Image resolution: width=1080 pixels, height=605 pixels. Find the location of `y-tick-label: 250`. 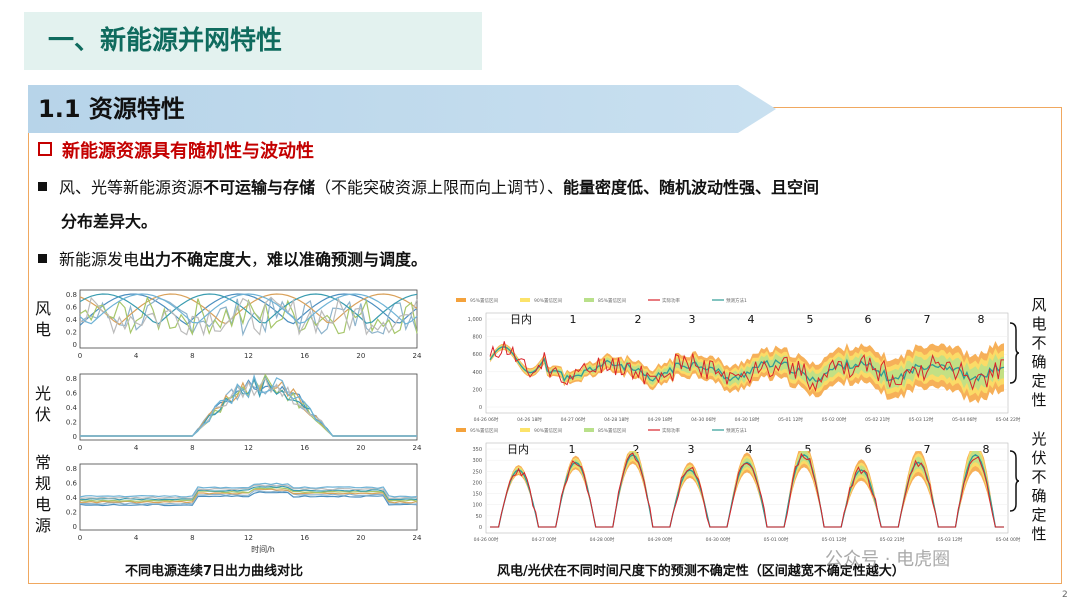

y-tick-label: 250 is located at coordinates (477, 472).